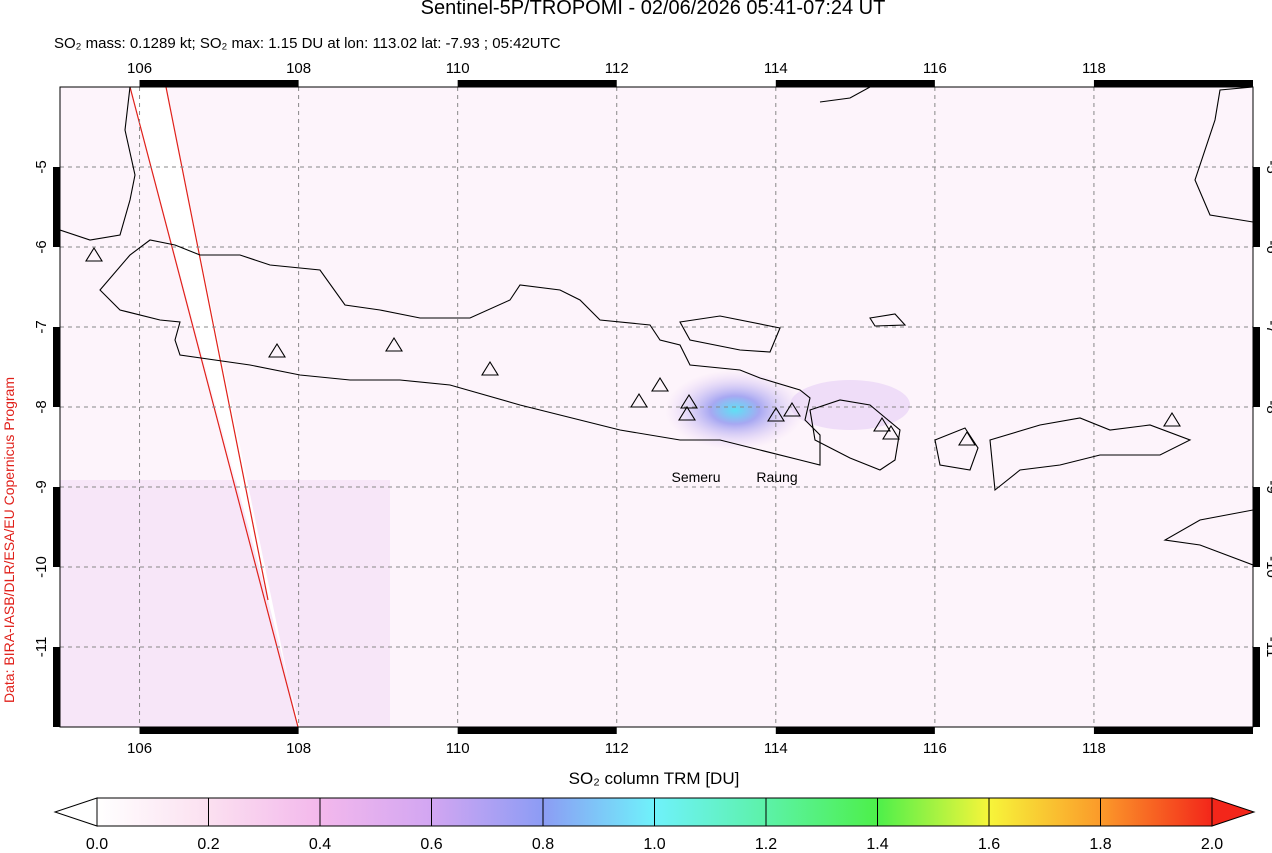 The height and width of the screenshot is (853, 1272). What do you see at coordinates (730, 334) in the screenshot?
I see `coastline-madura` at bounding box center [730, 334].